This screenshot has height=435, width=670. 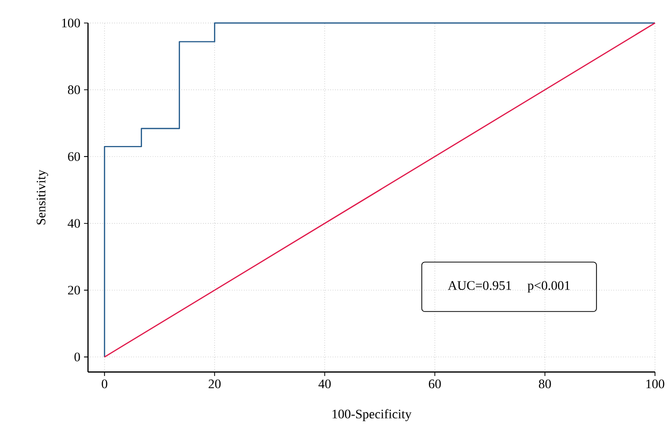 I want to click on y-tick-label: 20, so click(x=74, y=290).